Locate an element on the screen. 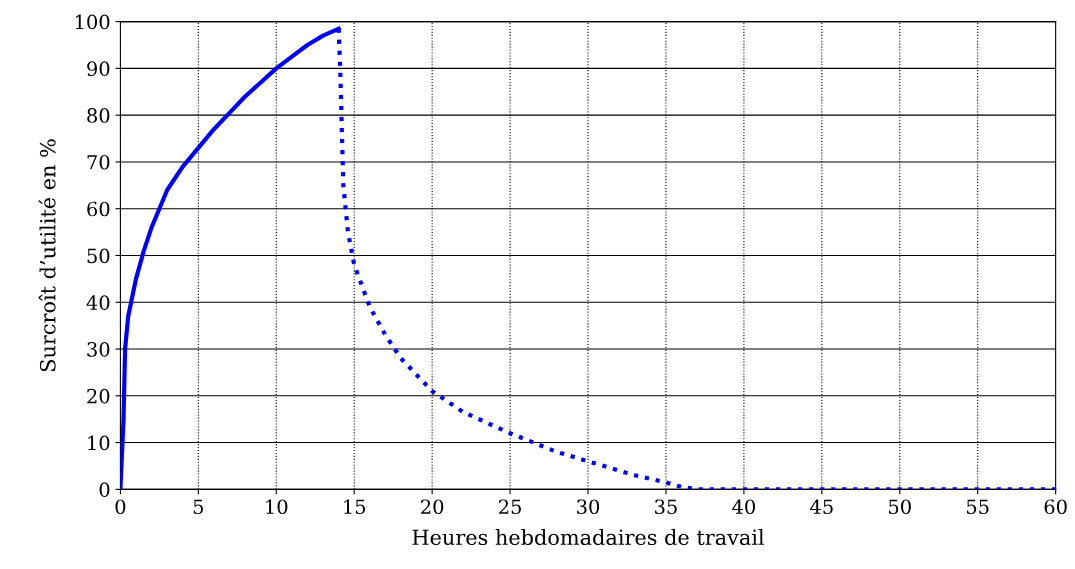 This screenshot has height=569, width=1075. x-tick-label: 10 is located at coordinates (277, 507).